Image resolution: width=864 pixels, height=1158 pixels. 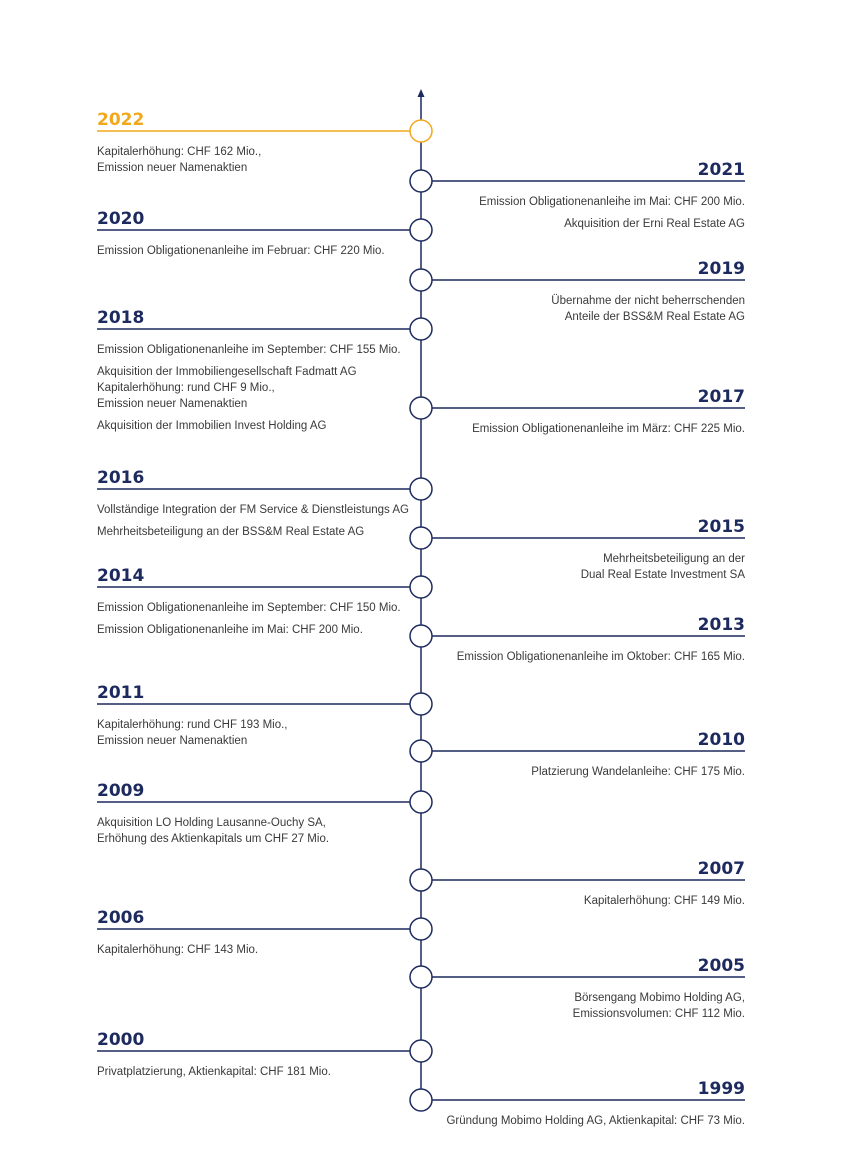 I want to click on year: 2000, so click(x=120, y=1040).